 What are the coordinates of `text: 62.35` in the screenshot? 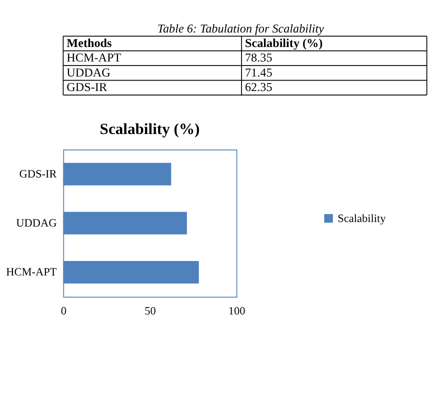 It's located at (258, 87).